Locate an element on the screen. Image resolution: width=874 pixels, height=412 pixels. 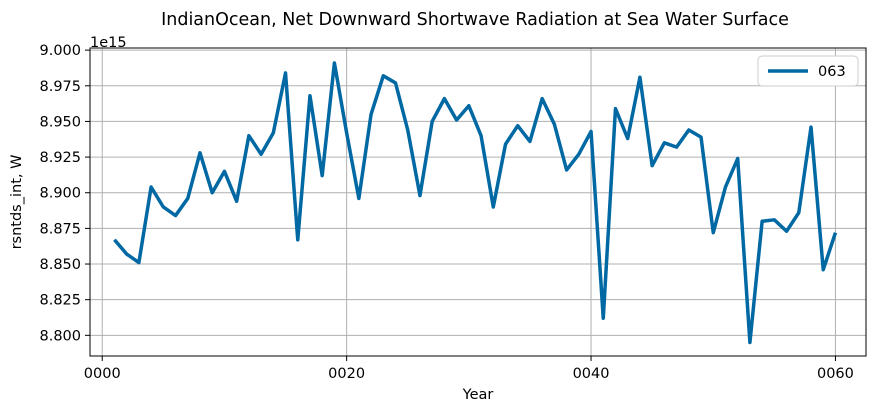
y-tick-label: 8.825 is located at coordinates (60, 301).